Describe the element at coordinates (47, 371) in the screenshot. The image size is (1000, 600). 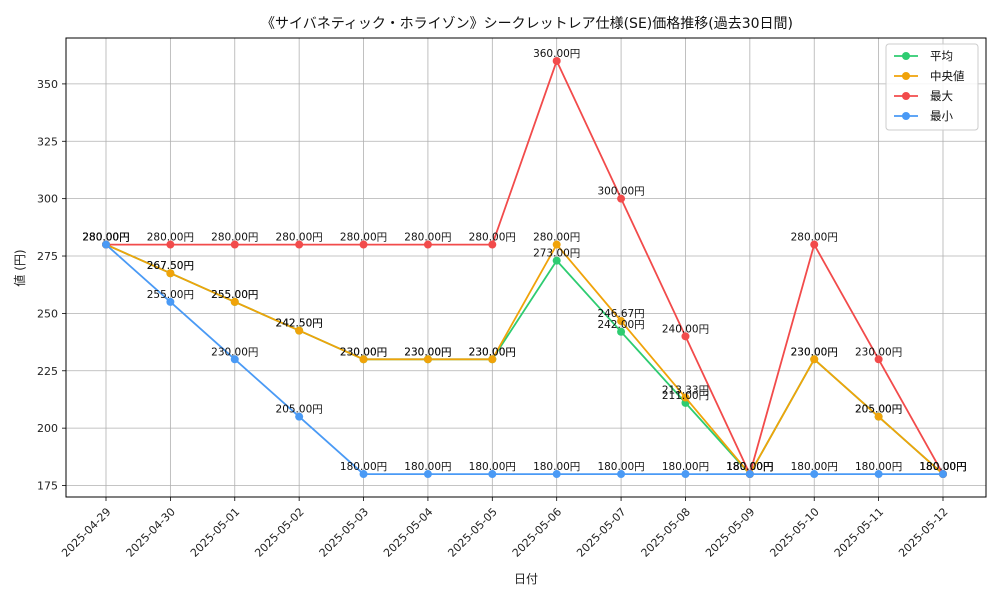
I see `y-tick-label: 225` at that location.